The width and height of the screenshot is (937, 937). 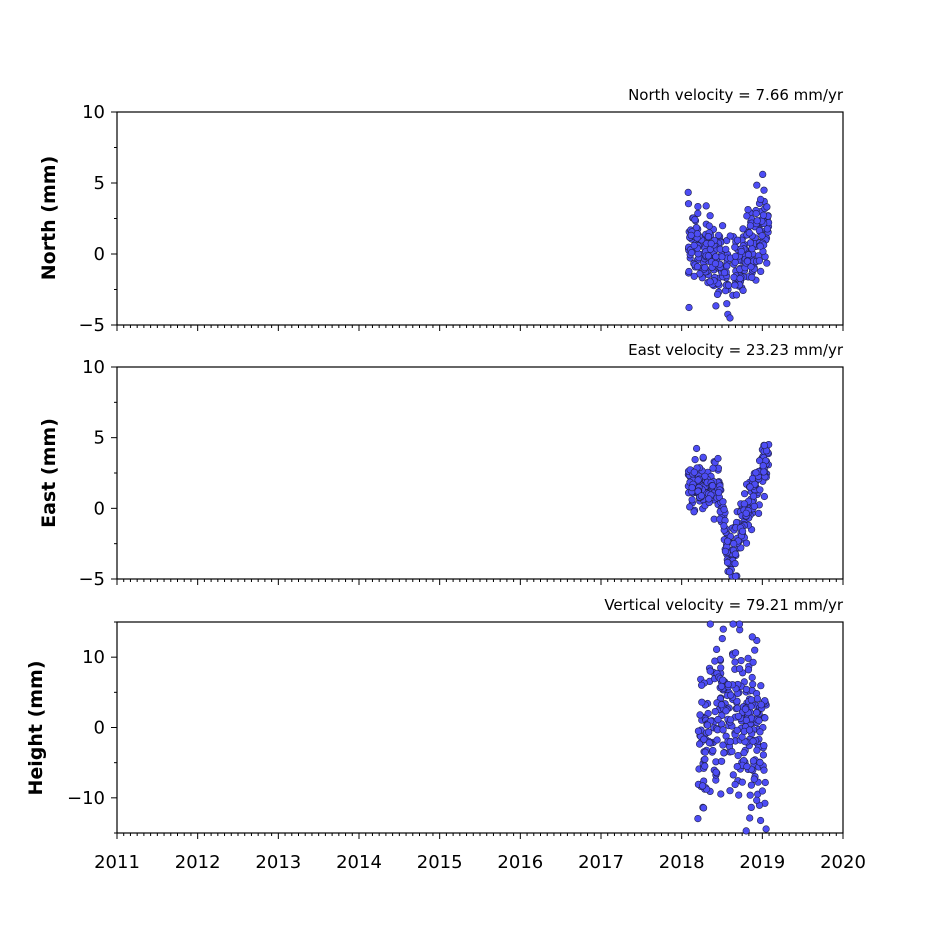 I want to click on x-axis-labels: 2011 2012 2013 2014 2015 2016 2017 2018 2019 2020, so click(x=480, y=862).